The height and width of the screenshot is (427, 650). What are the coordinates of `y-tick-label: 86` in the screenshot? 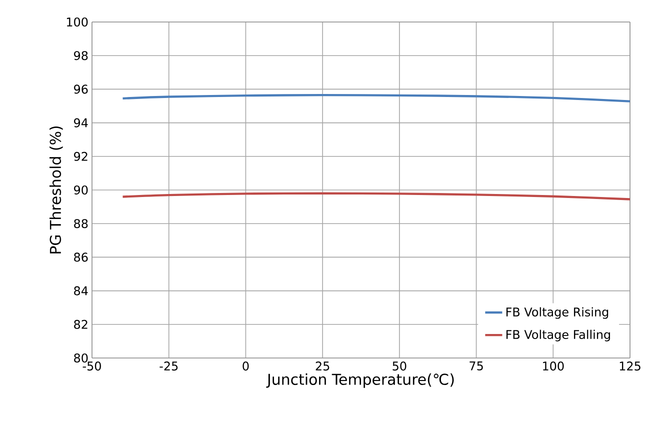 It's located at (81, 257).